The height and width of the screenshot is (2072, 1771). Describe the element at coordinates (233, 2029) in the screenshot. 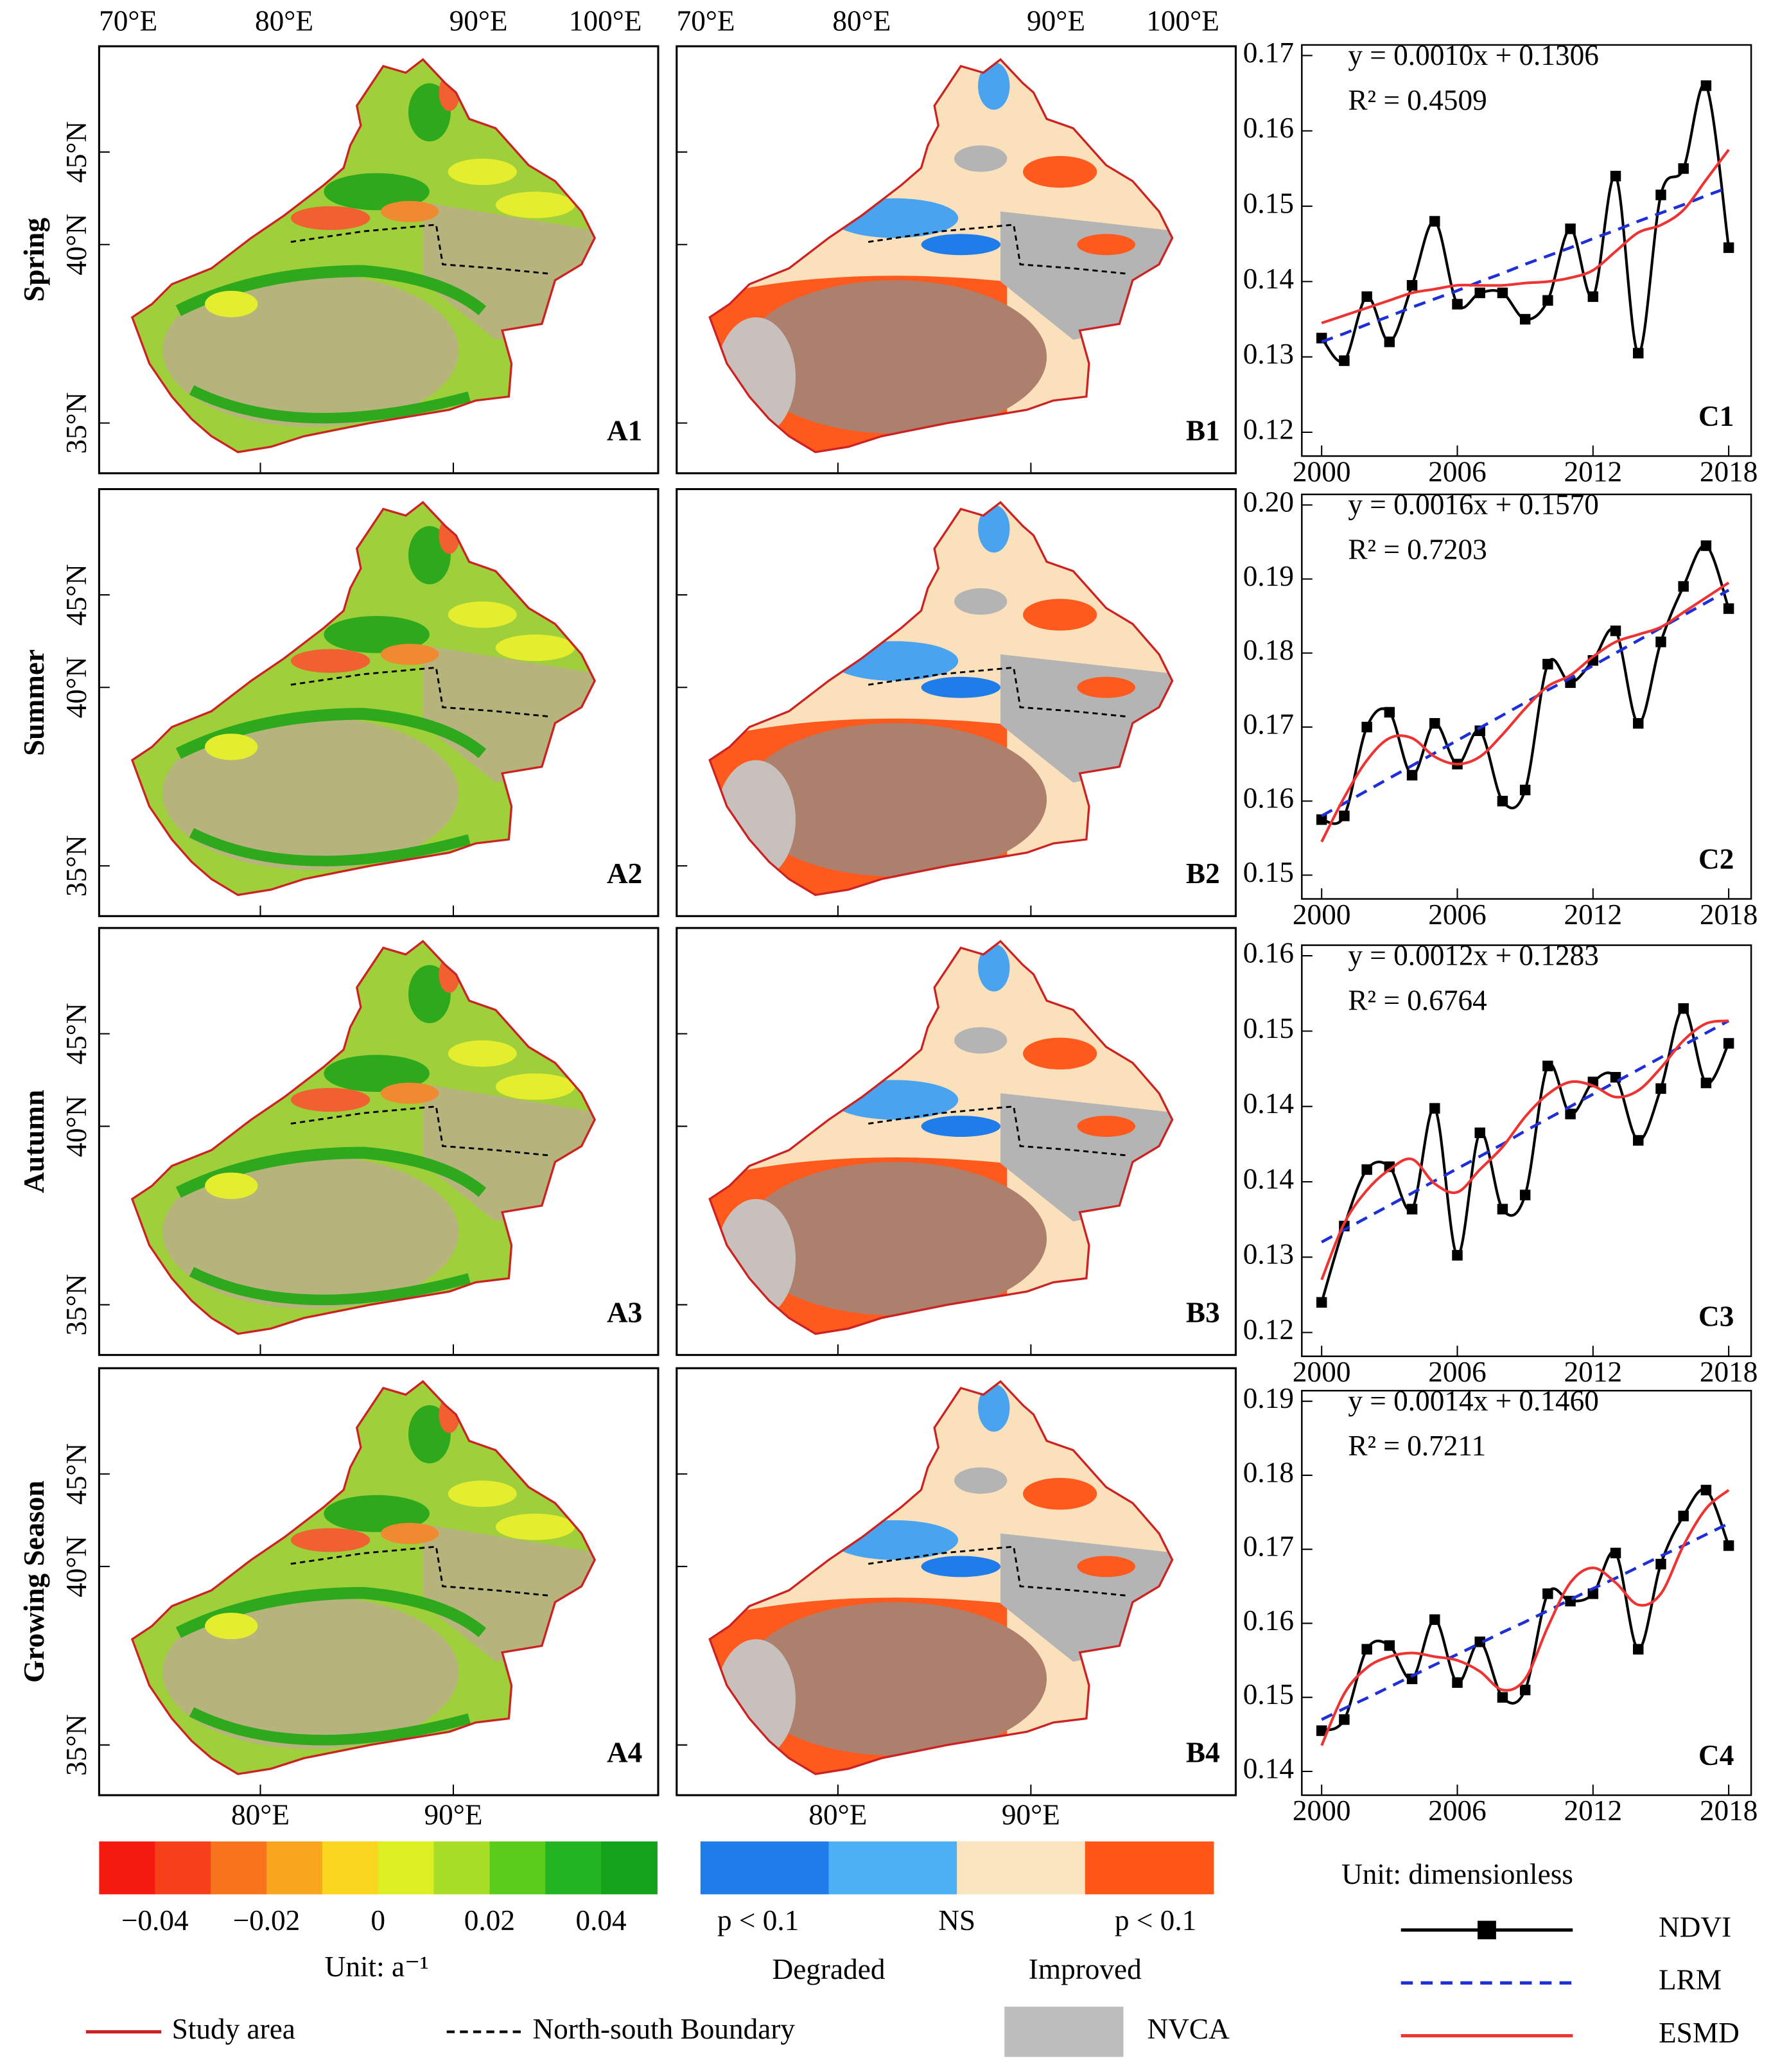

I see `study-area-label: Study area` at that location.